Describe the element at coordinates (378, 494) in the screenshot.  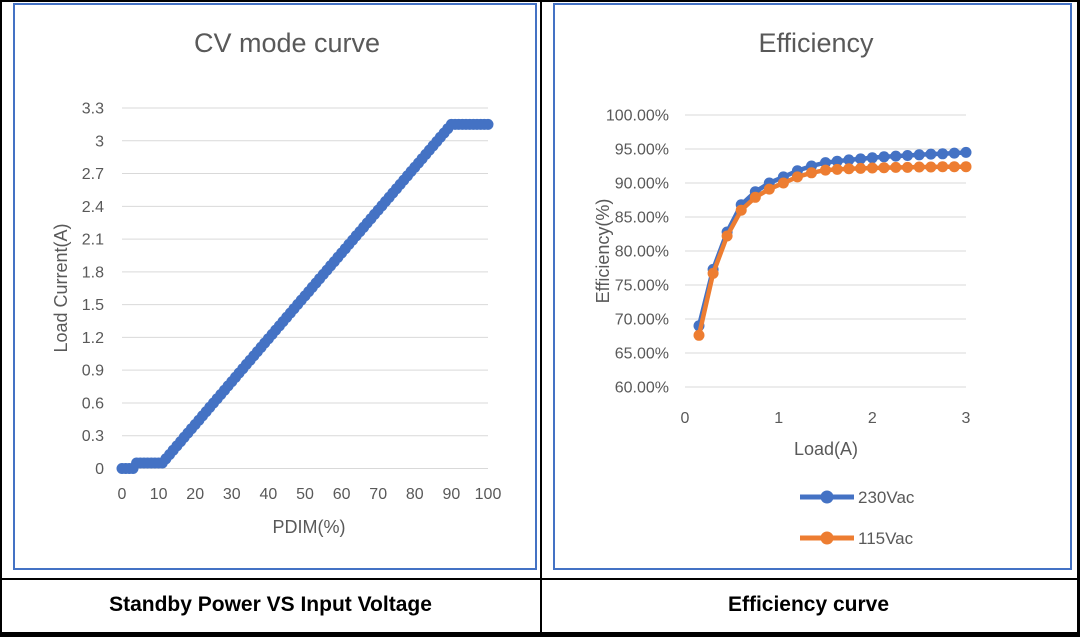
I see `svg-text: 70` at that location.